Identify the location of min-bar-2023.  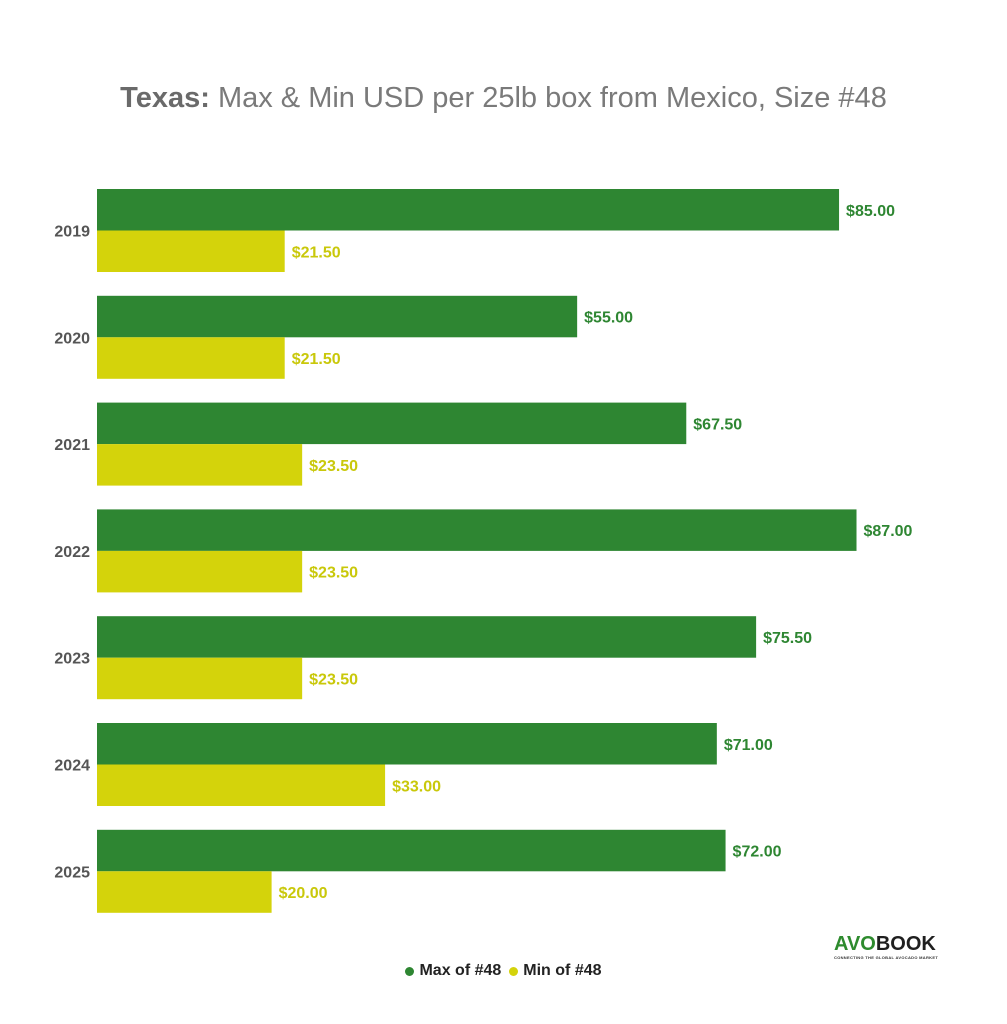
(200, 678).